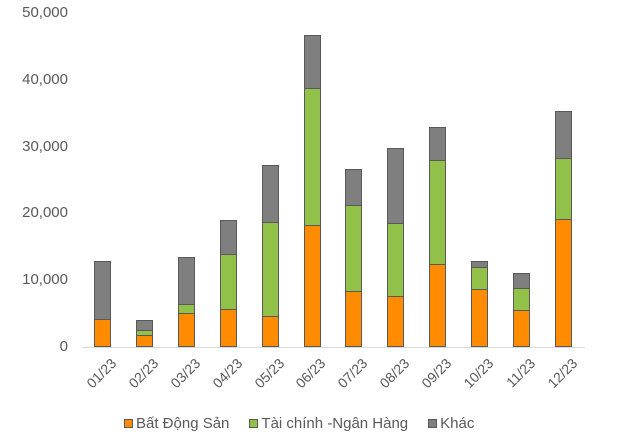  Describe the element at coordinates (352, 373) in the screenshot. I see `x-tick-label: 07/23` at that location.